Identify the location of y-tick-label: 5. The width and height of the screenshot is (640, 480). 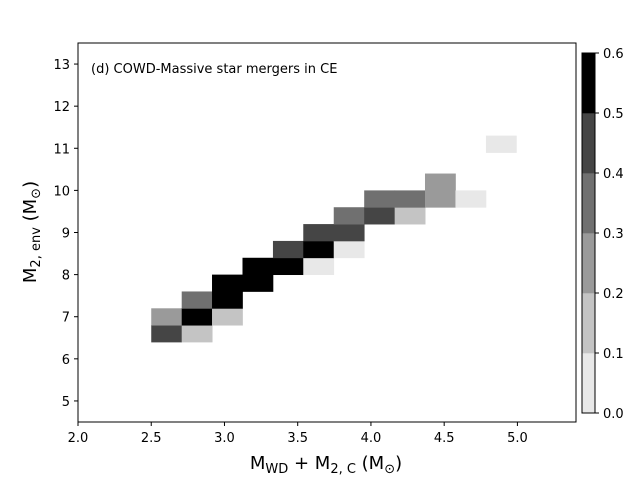
(66, 402).